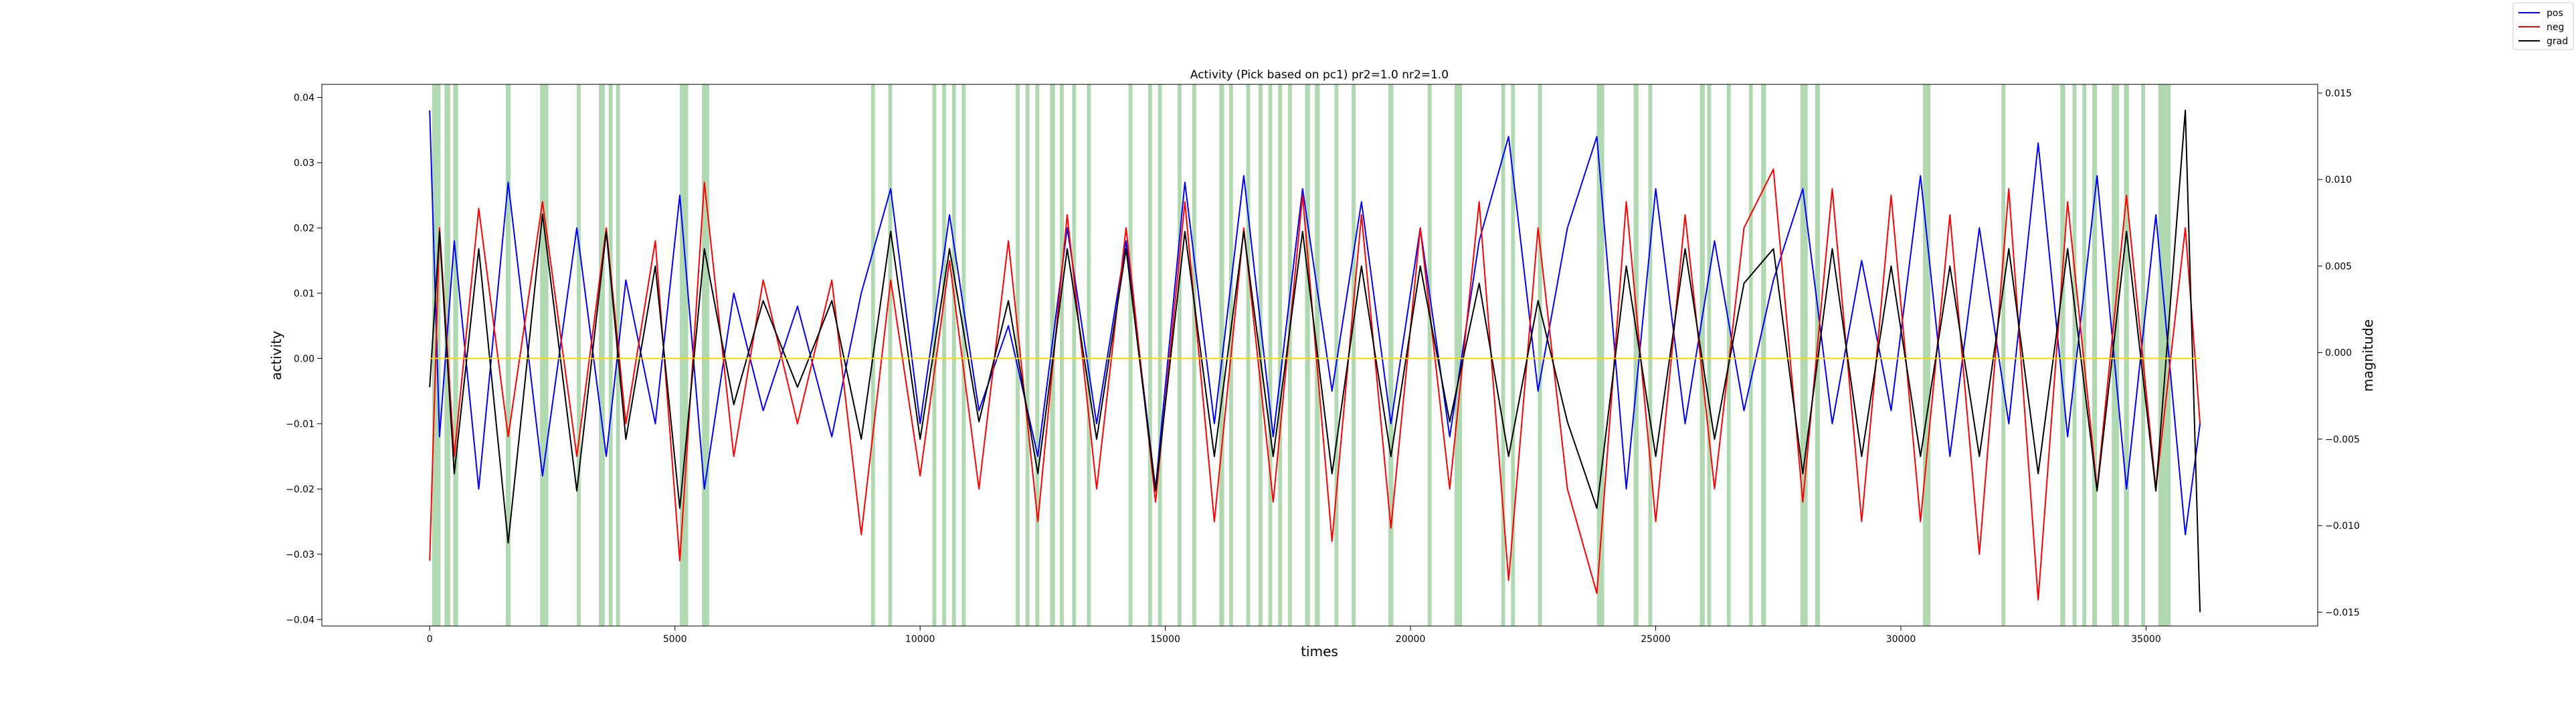 The height and width of the screenshot is (703, 2576). Describe the element at coordinates (1411, 639) in the screenshot. I see `x-tick-label: 20000` at that location.